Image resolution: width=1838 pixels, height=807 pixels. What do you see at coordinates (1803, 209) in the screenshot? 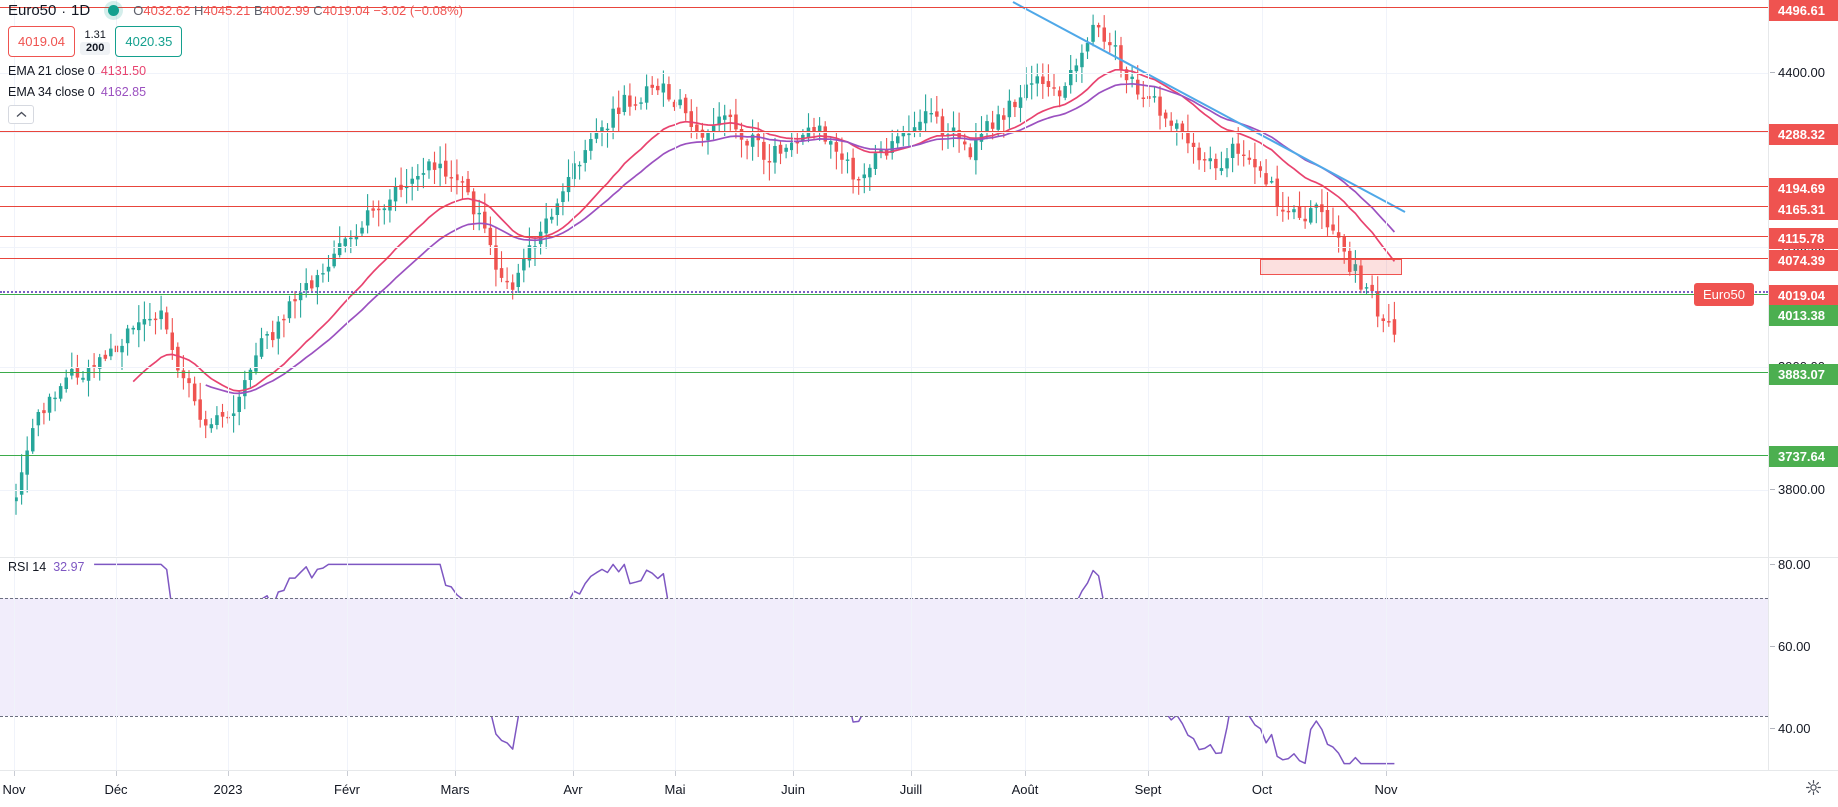
I see `price-badge-4165-31: 4165.31` at bounding box center [1803, 209].